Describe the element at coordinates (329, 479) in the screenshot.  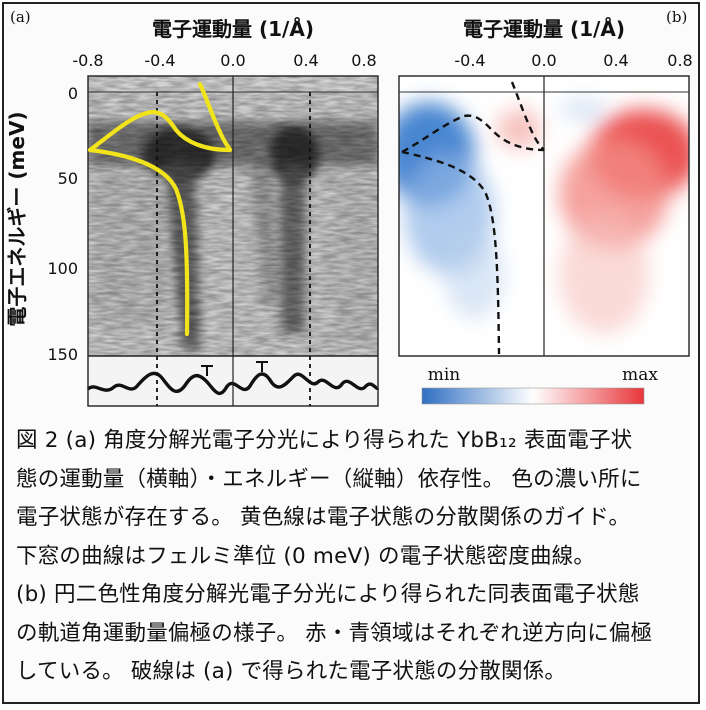
I see `caption-line-2: 態の運動量（横軸）・エネルギー（縦軸）依存性。 色の濃い所に` at that location.